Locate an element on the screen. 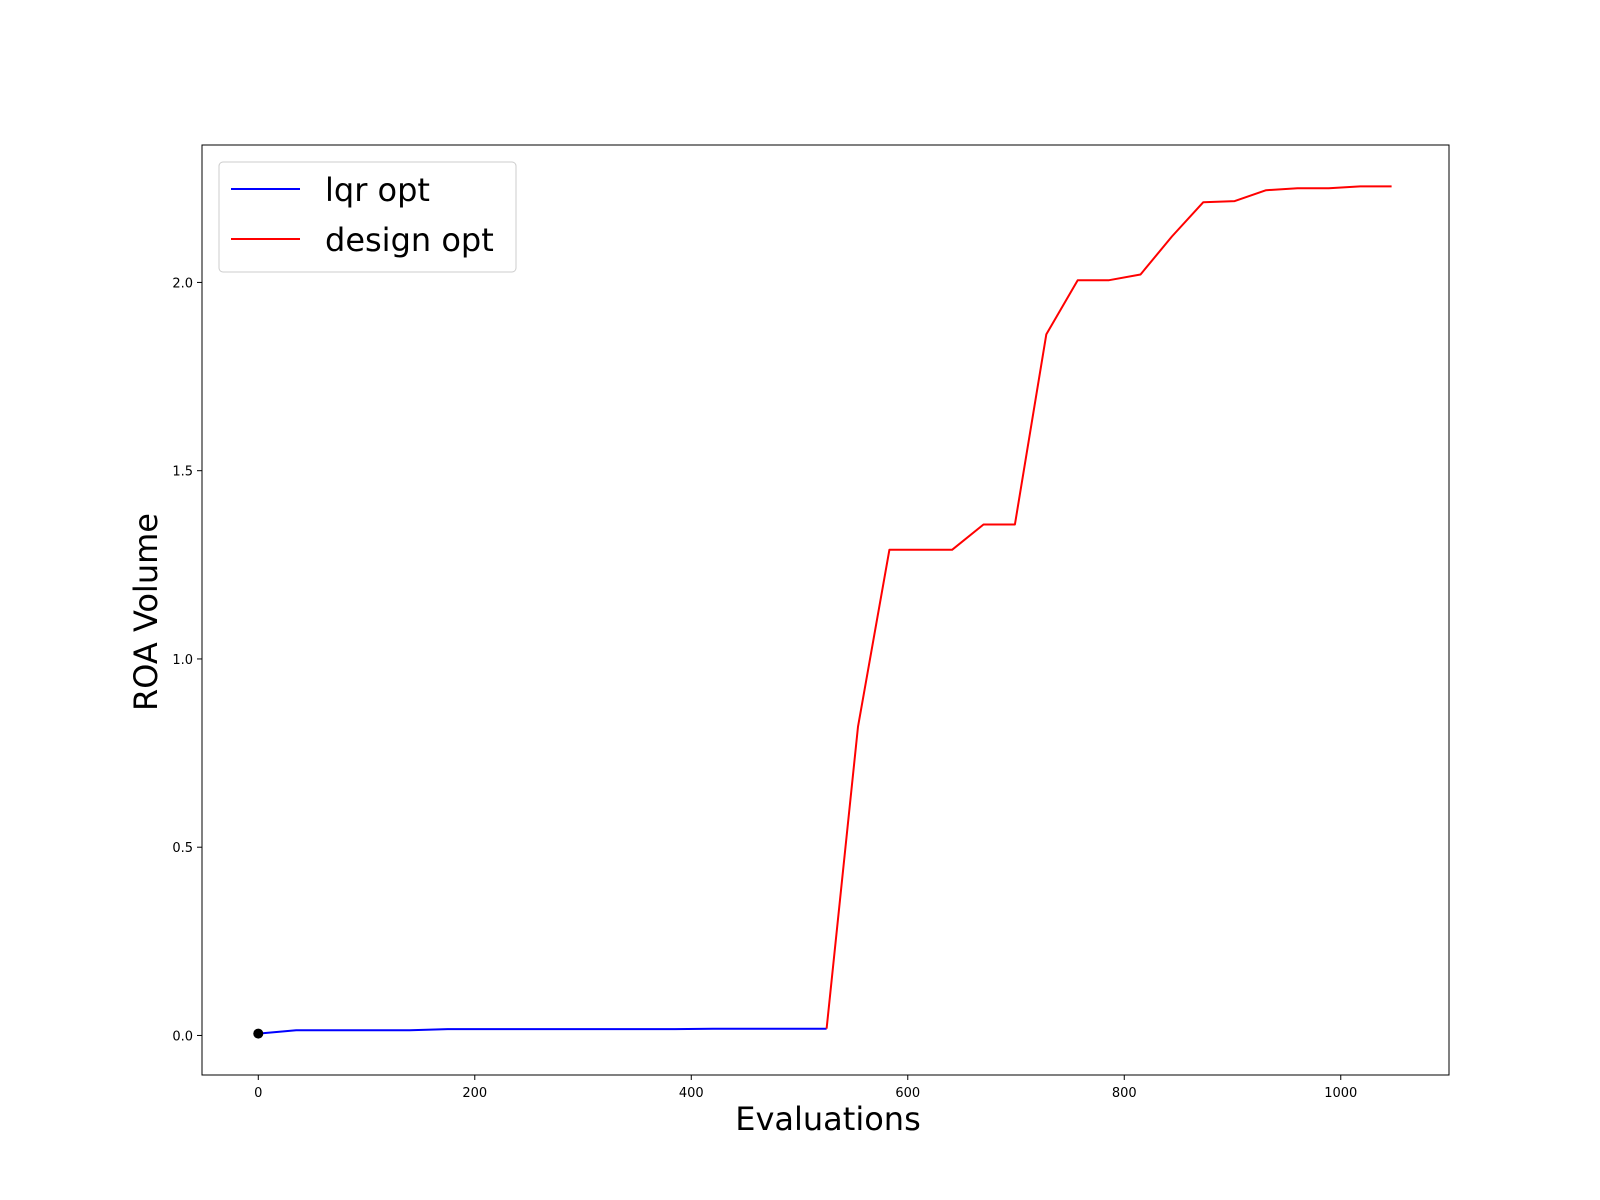 The width and height of the screenshot is (1600, 1200). series-line-lqr-opt is located at coordinates (542, 1031).